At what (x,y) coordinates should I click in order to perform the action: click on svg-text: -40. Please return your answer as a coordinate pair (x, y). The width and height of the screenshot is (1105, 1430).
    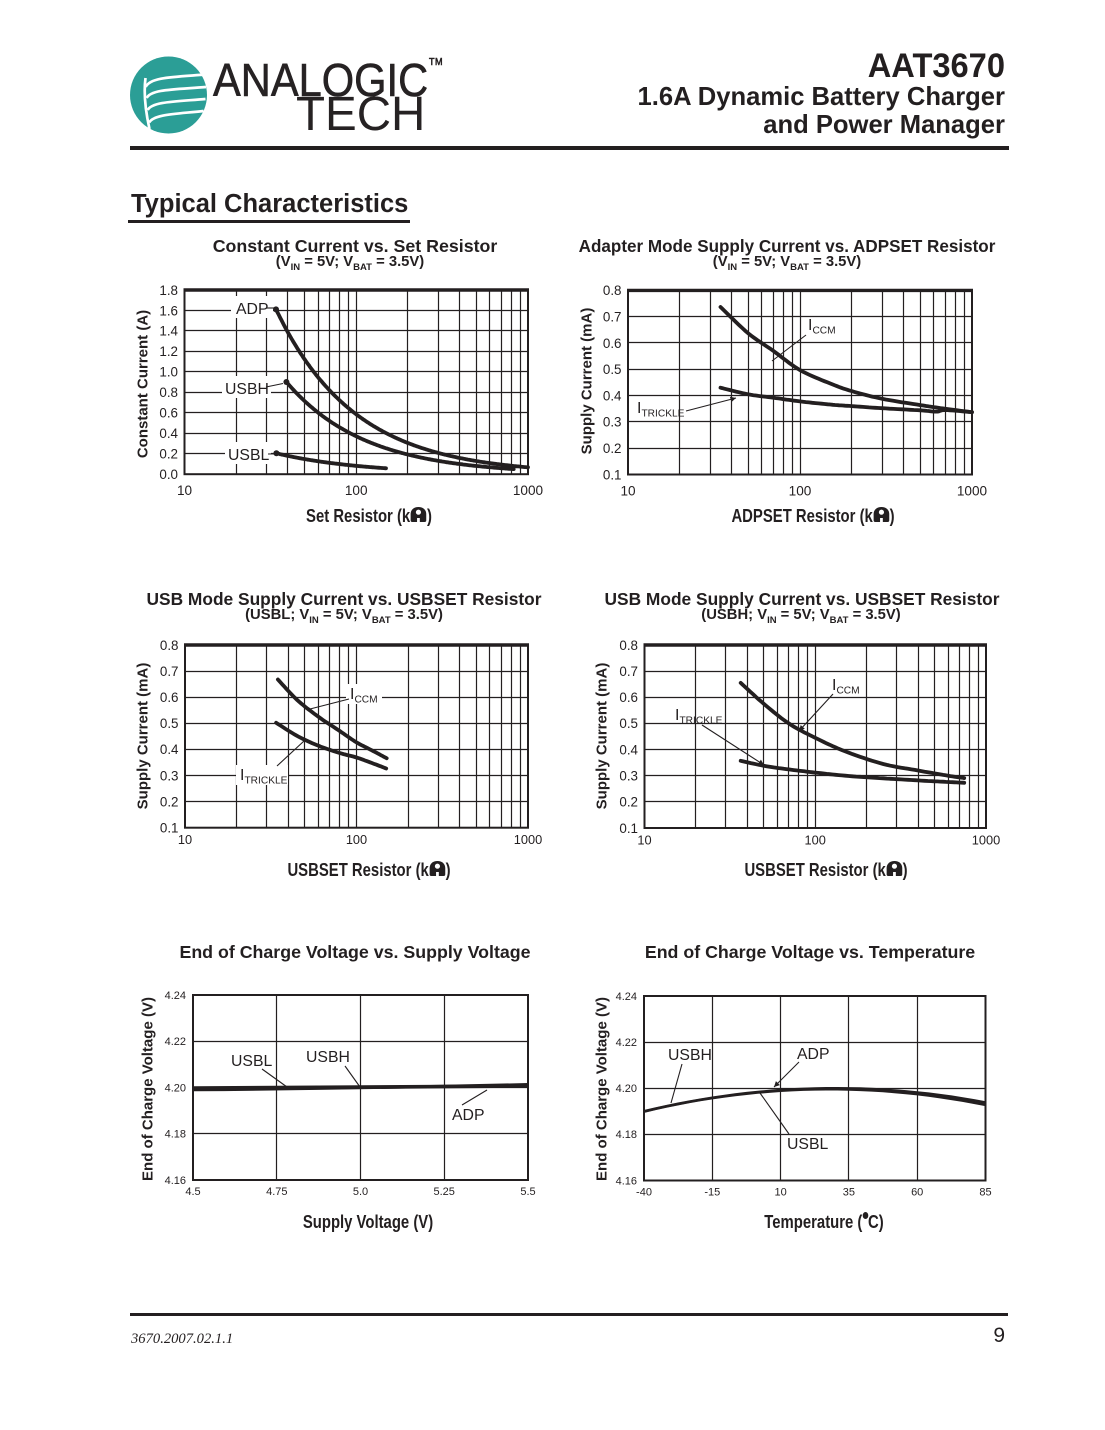
    Looking at the image, I should click on (644, 1193).